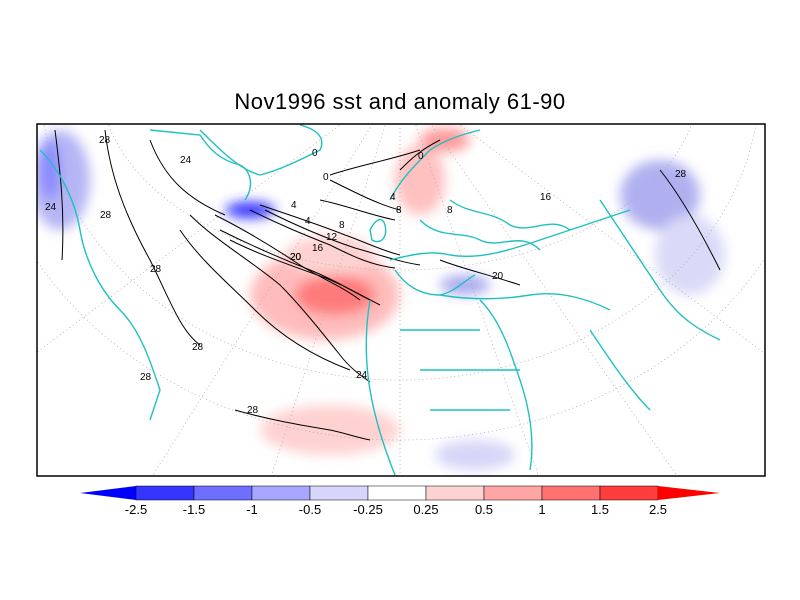  What do you see at coordinates (194, 509) in the screenshot?
I see `colorbar-label: -1.5` at bounding box center [194, 509].